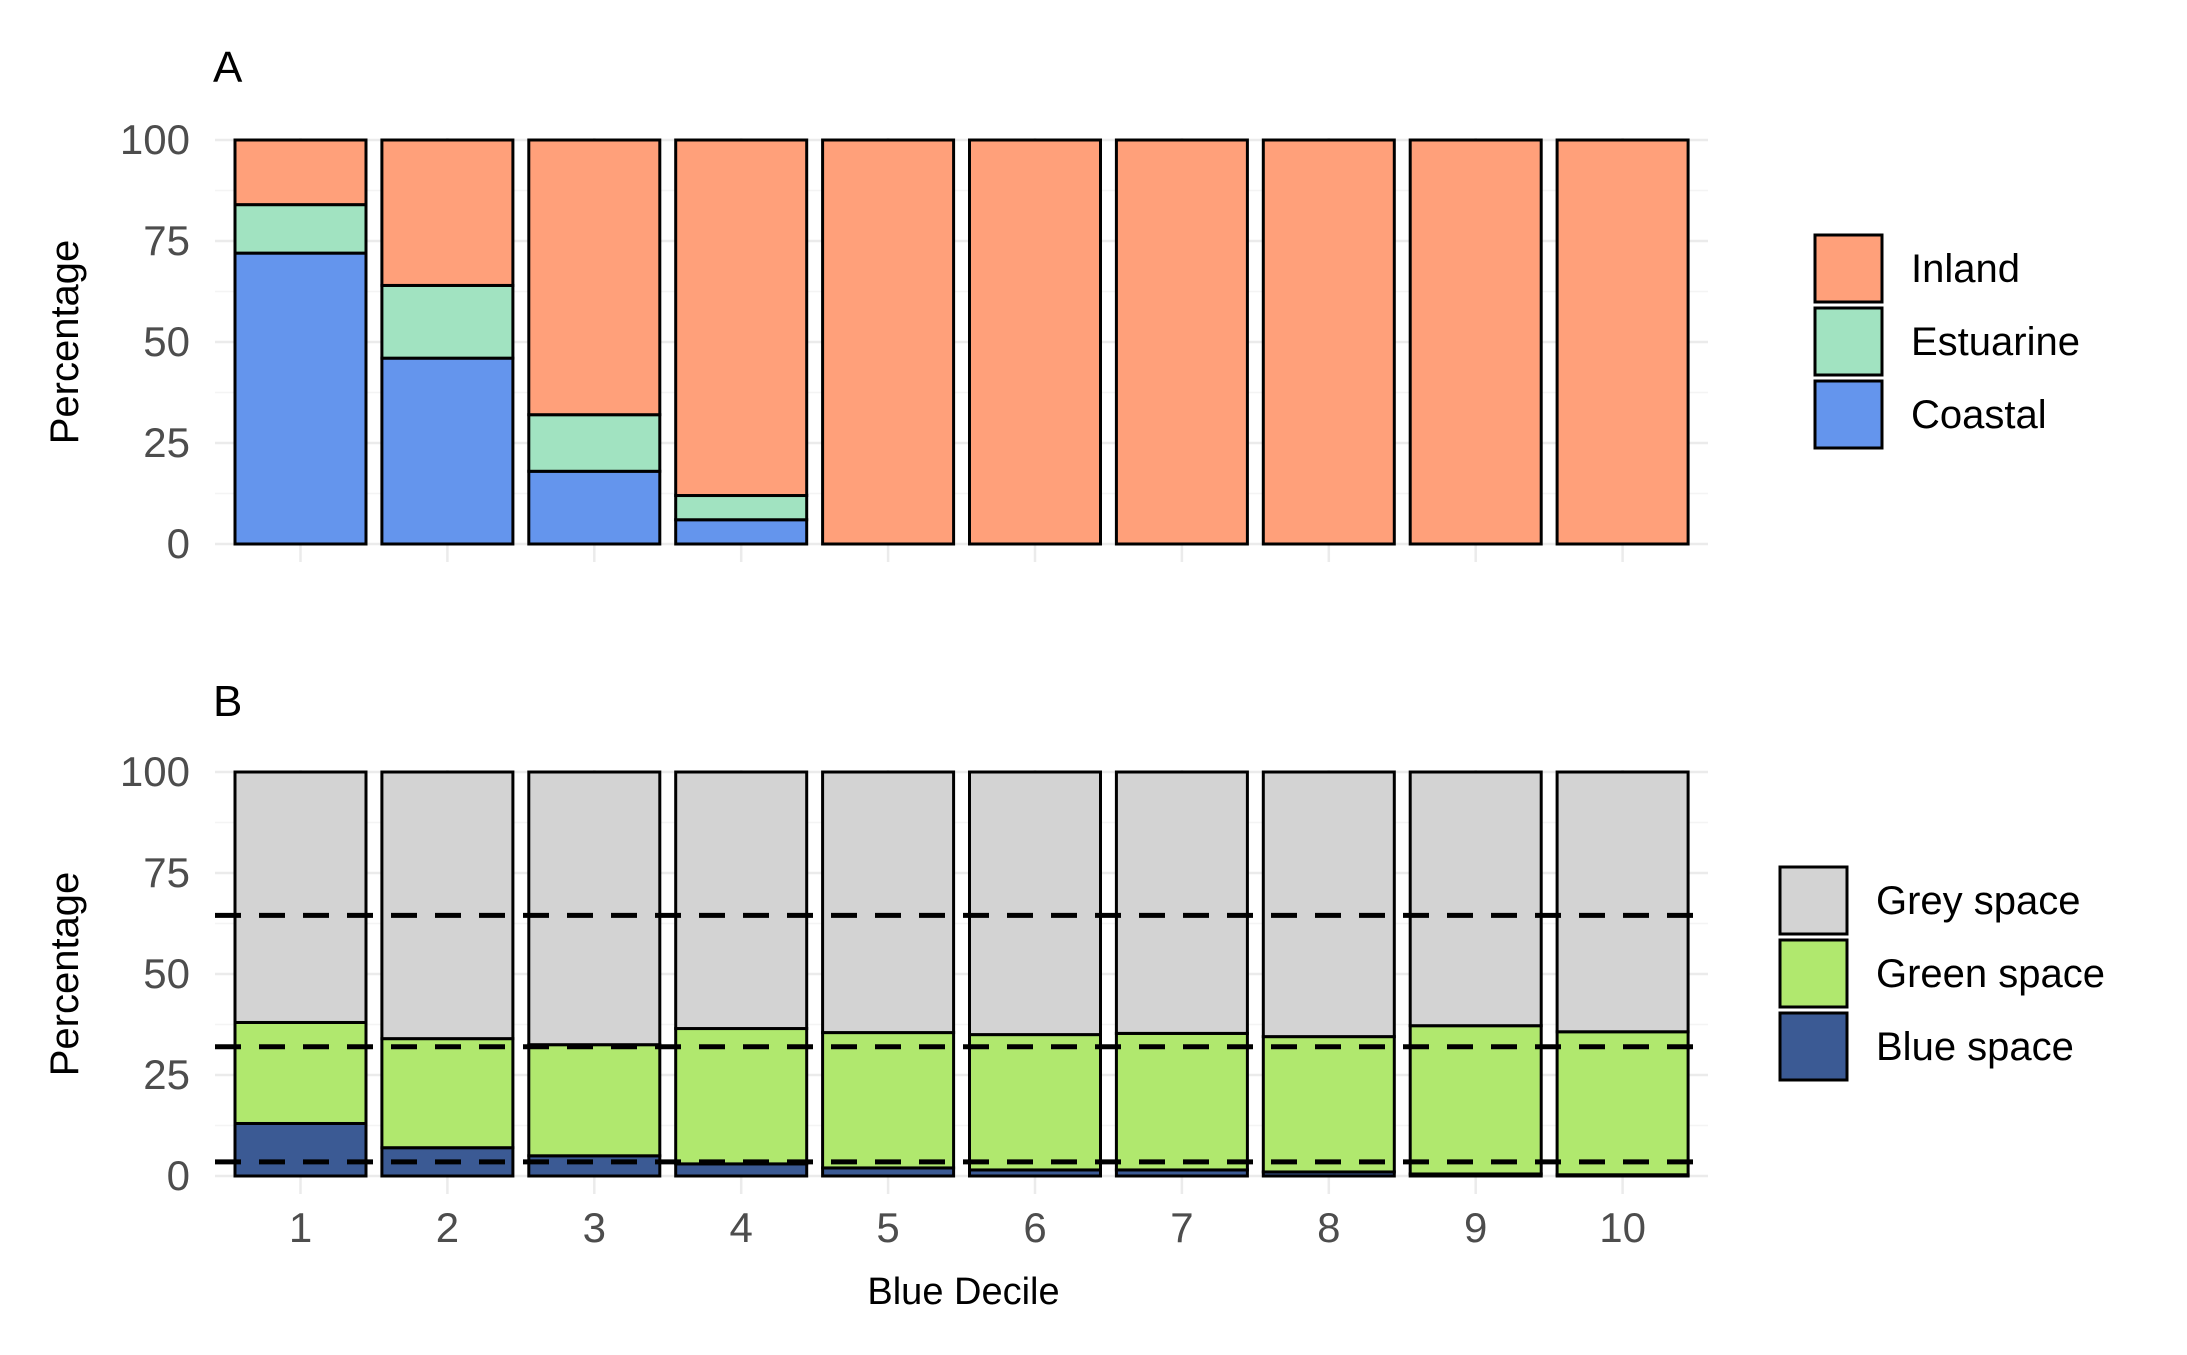  Describe the element at coordinates (1978, 901) in the screenshot. I see `legend-label-grey-space: Grey space` at that location.